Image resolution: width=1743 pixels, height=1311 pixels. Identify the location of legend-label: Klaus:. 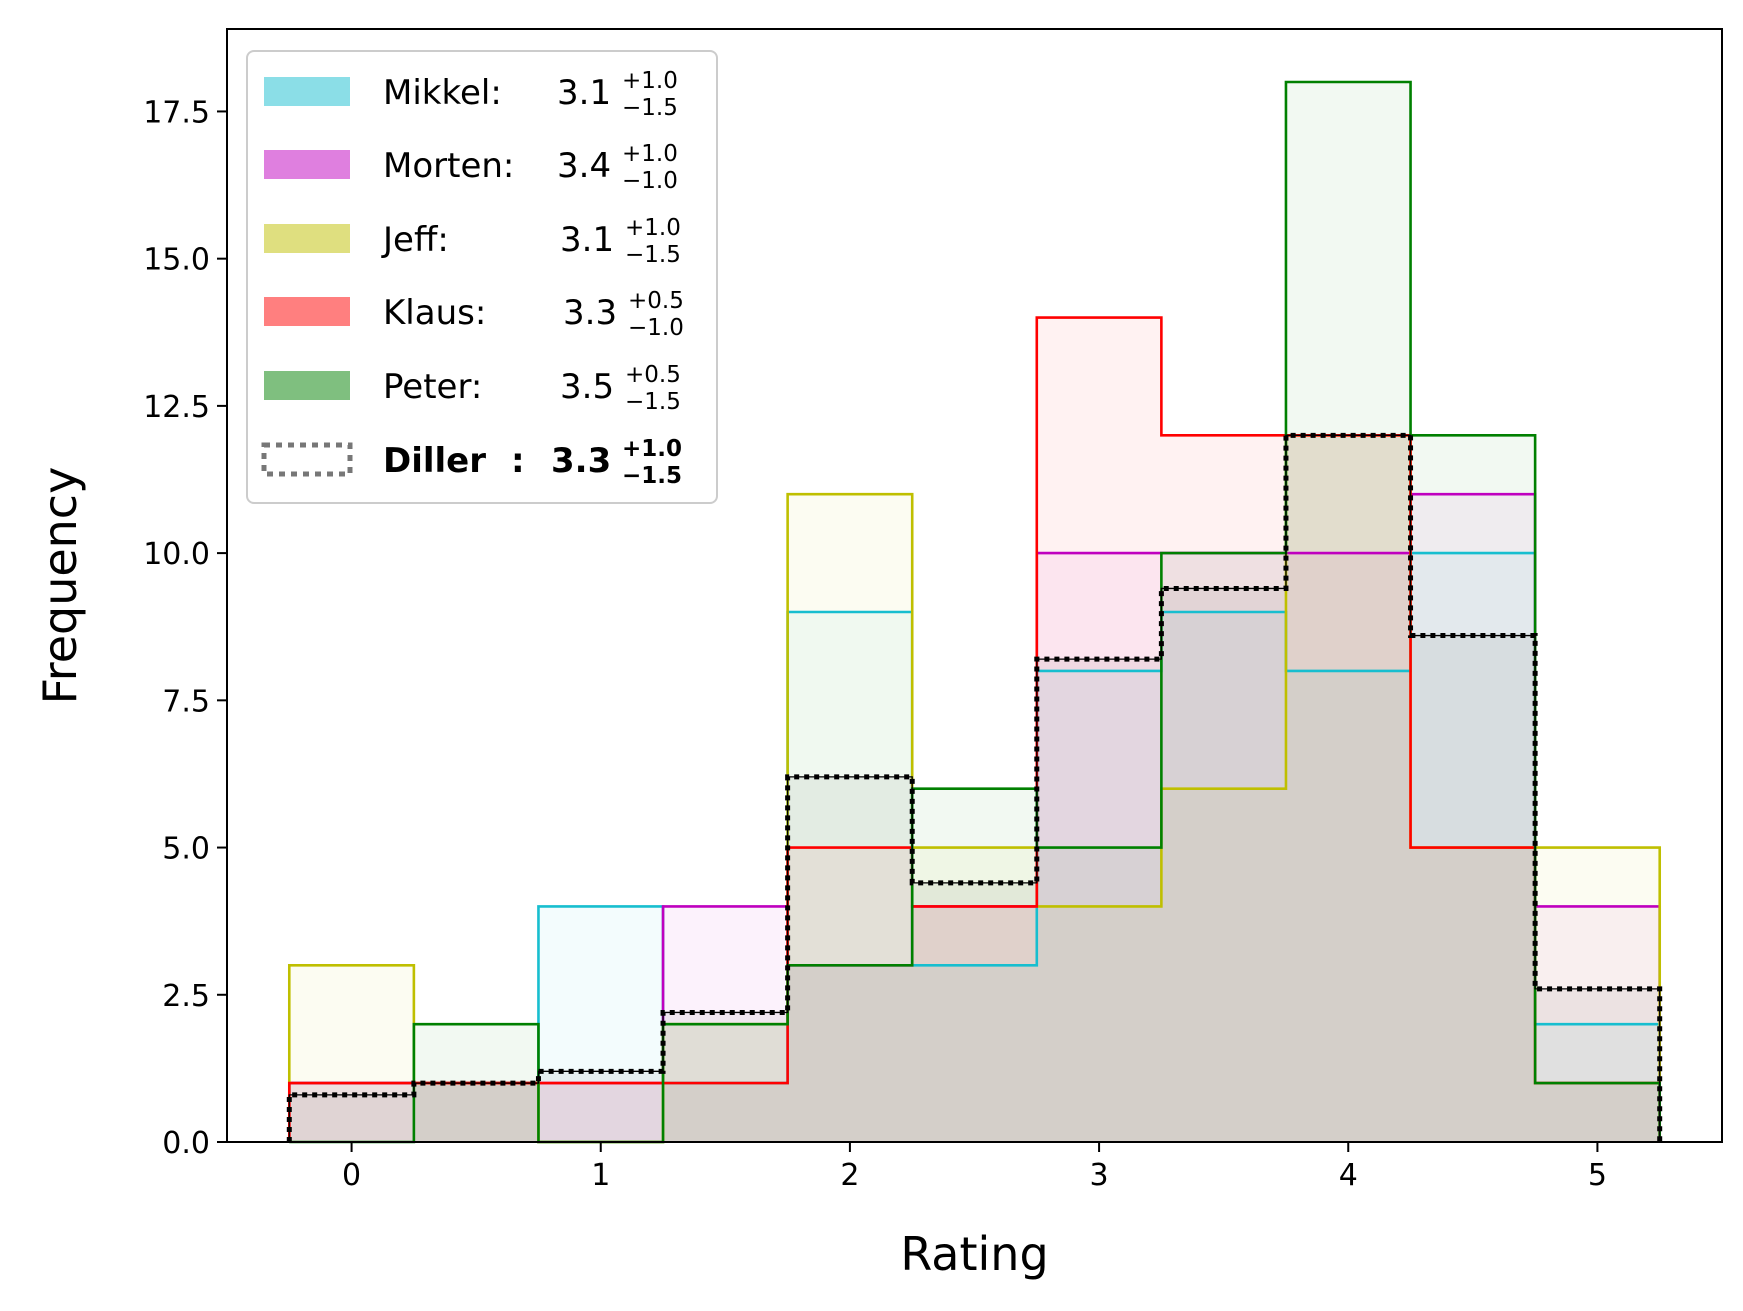
(434, 313).